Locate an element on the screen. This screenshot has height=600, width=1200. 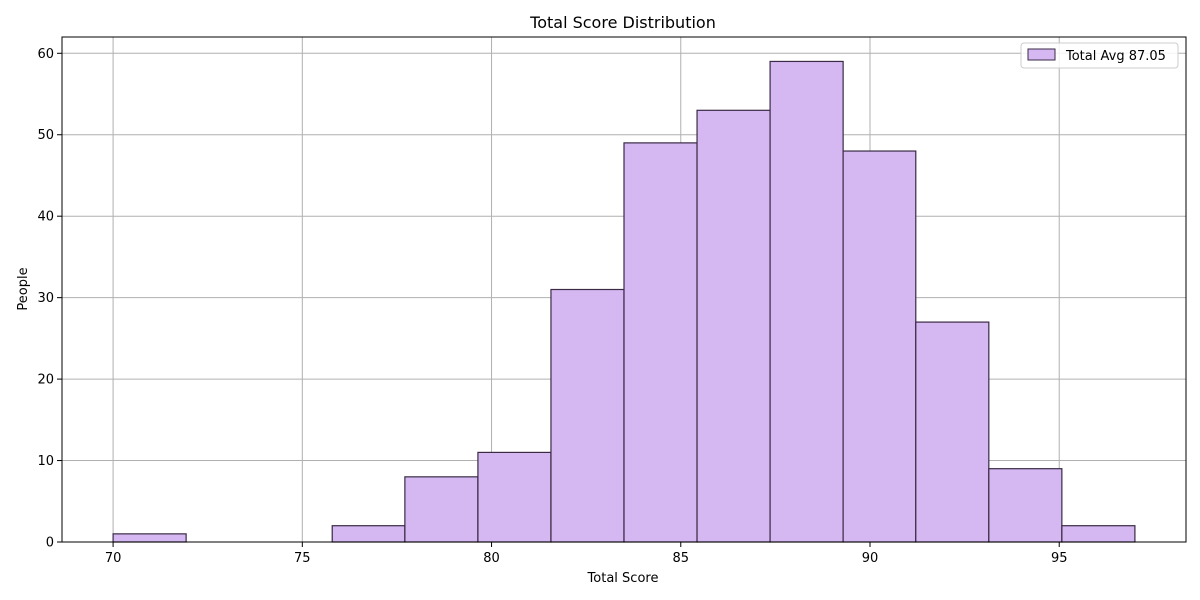
legend-box is located at coordinates (1099, 55).